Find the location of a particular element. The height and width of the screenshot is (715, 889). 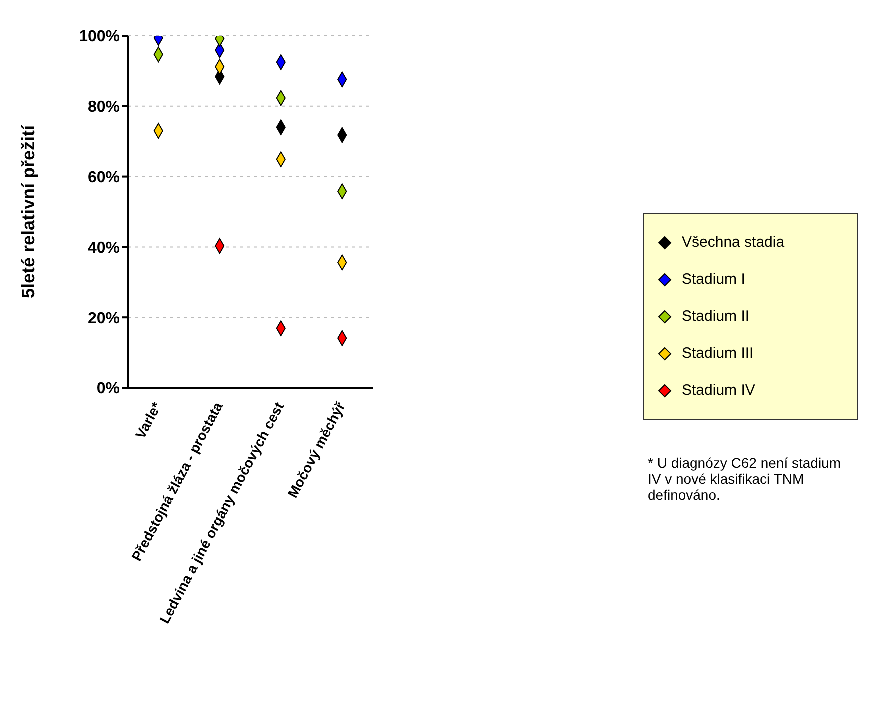

text: * U diagnózy C62 není stadium IV v nové klasifikaci TNM definováno. is located at coordinates (745, 479).